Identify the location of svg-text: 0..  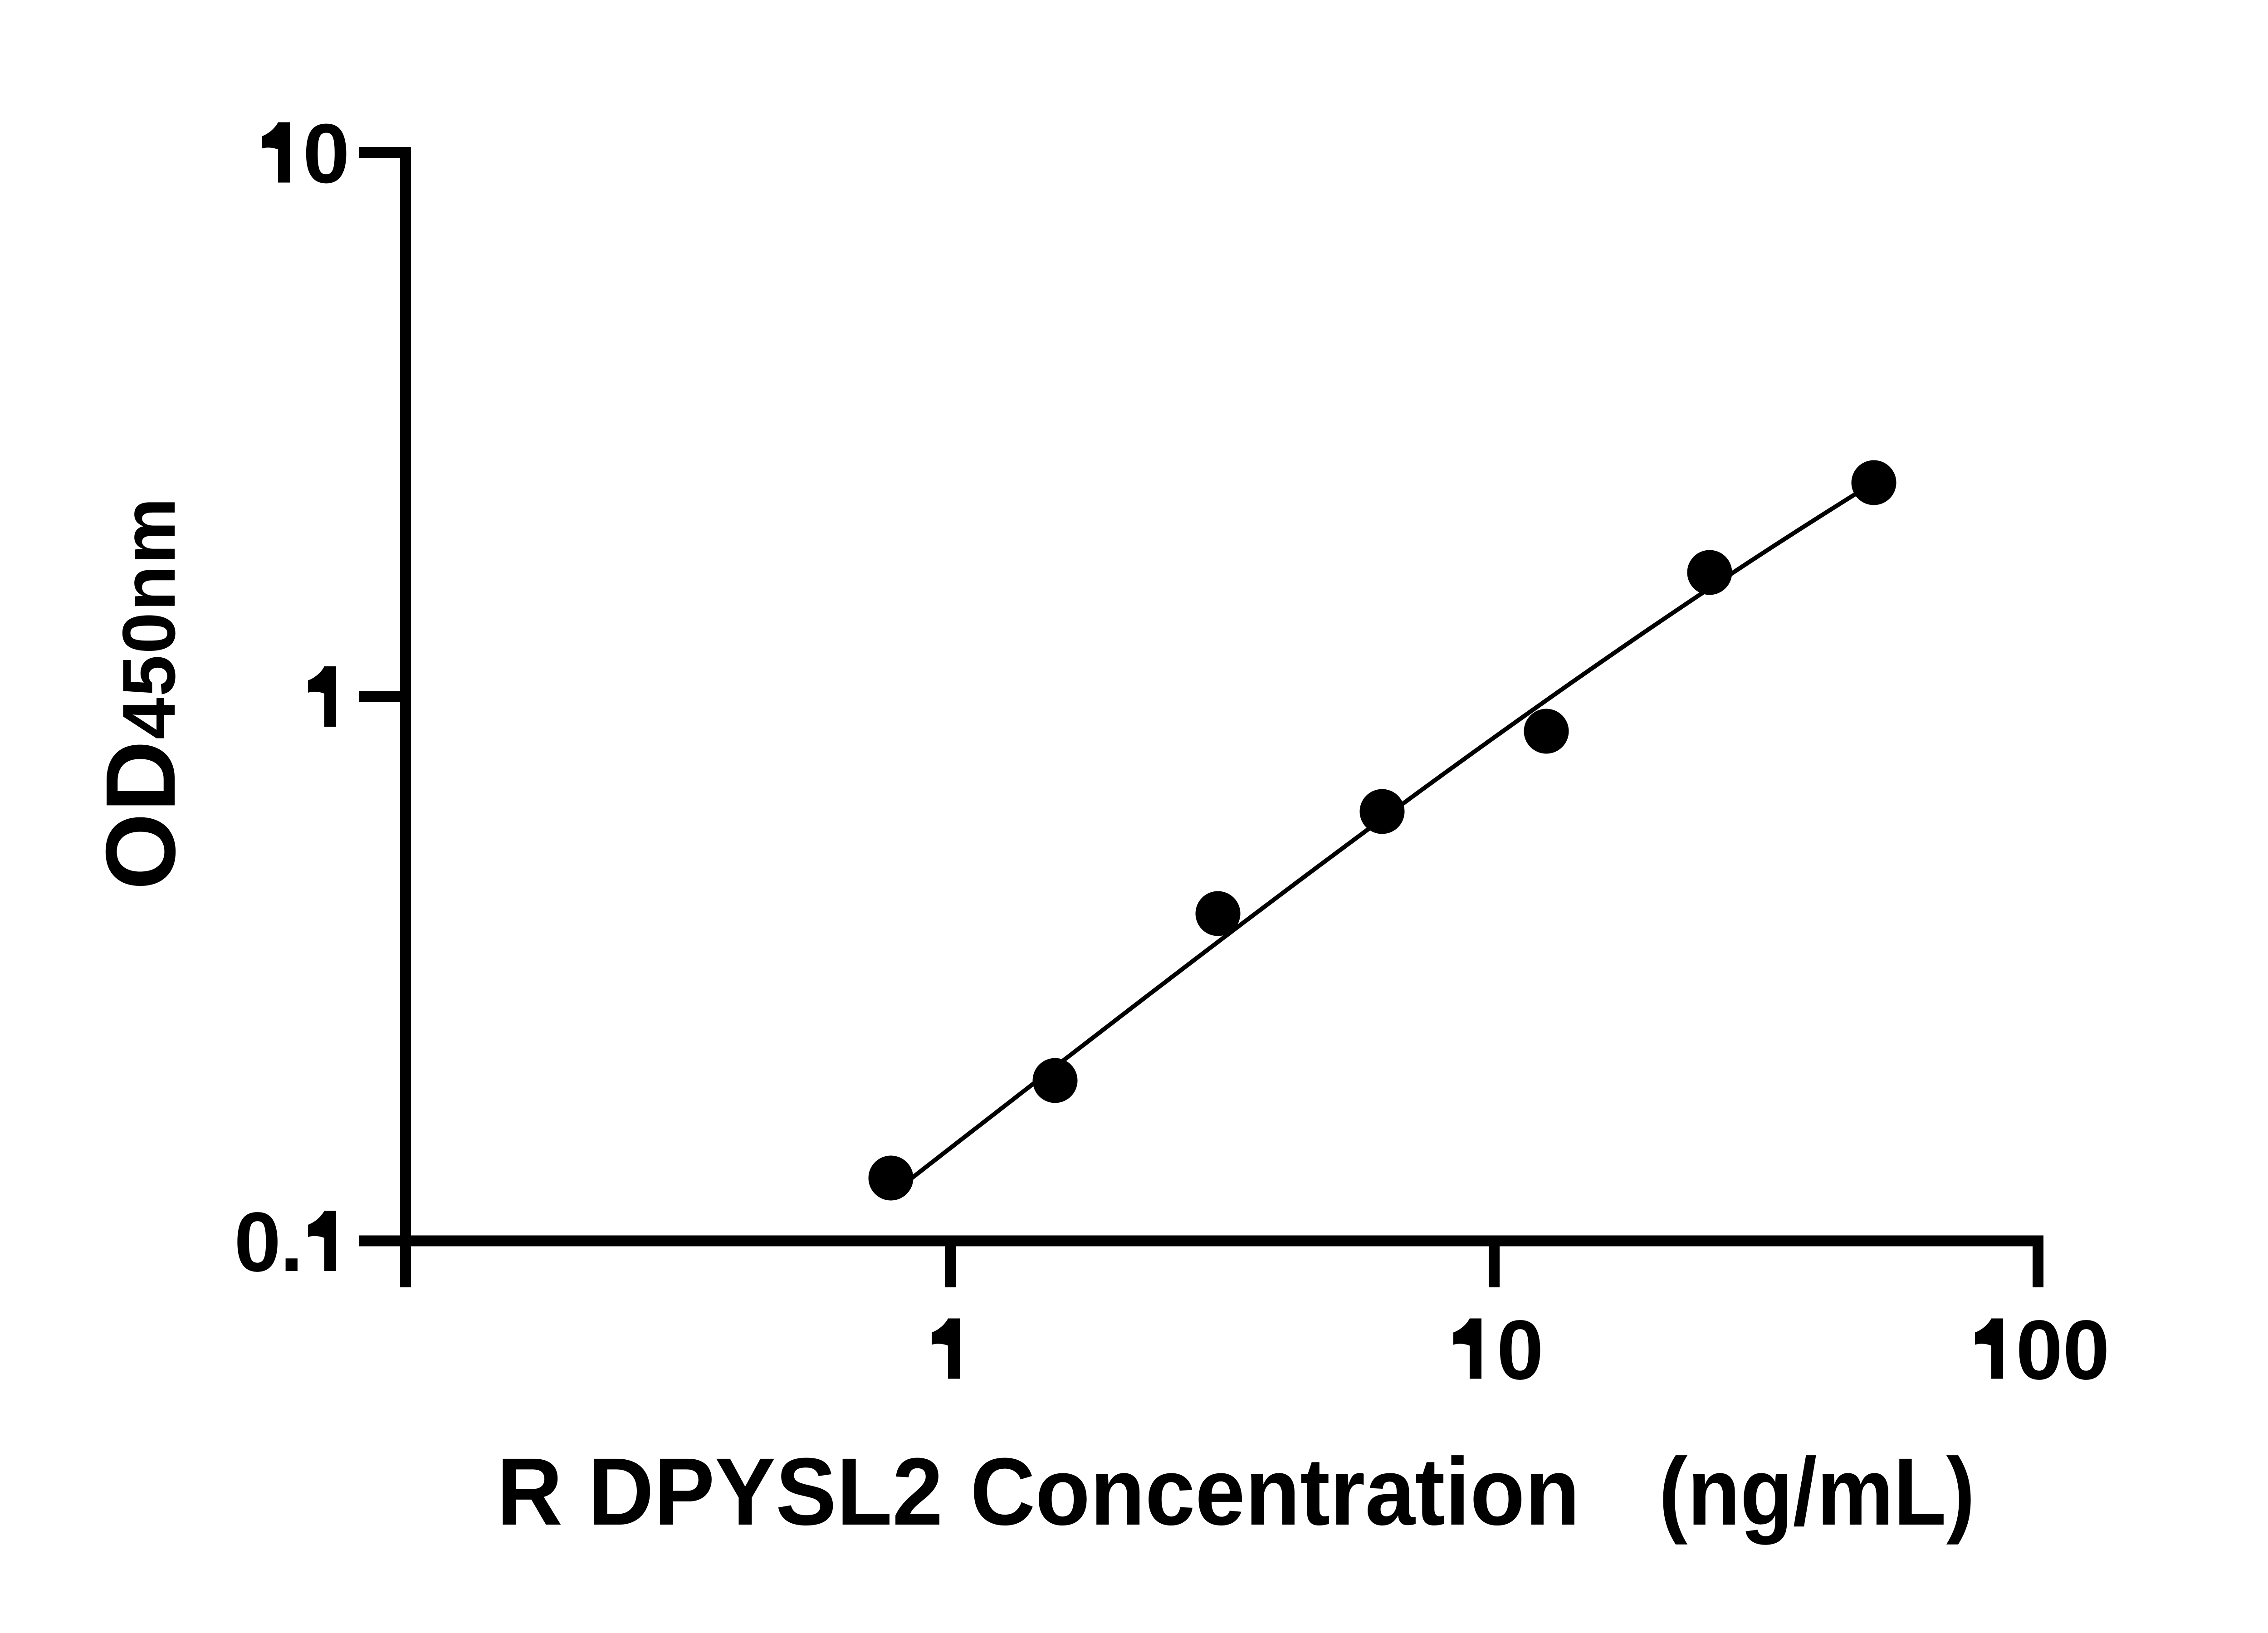
(269, 1242).